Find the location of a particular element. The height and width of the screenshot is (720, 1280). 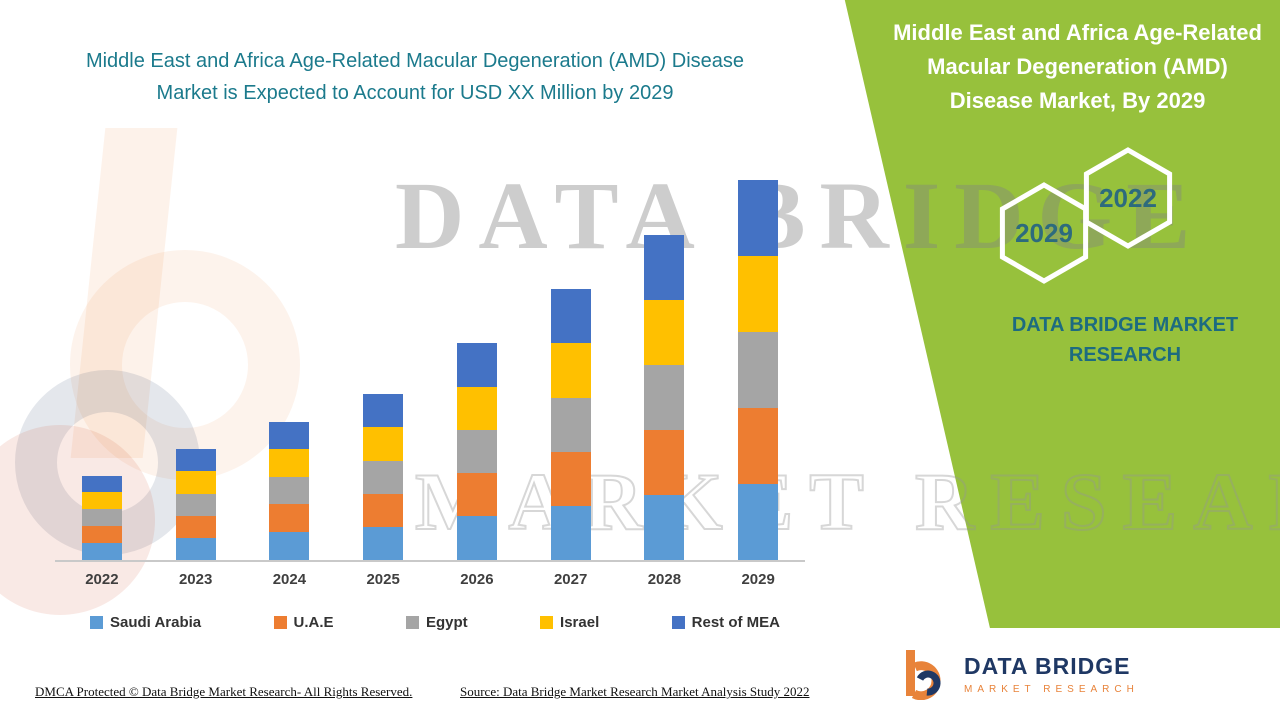

logo-swirl is located at coordinates (928, 683).